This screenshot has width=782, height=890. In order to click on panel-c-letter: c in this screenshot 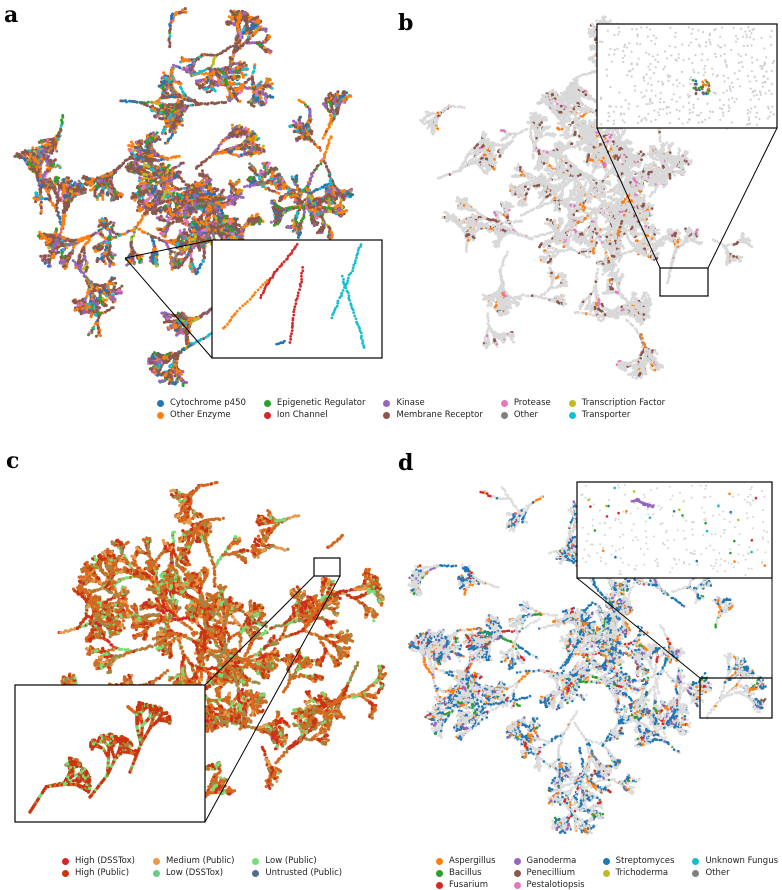, I will do `click(12, 461)`.